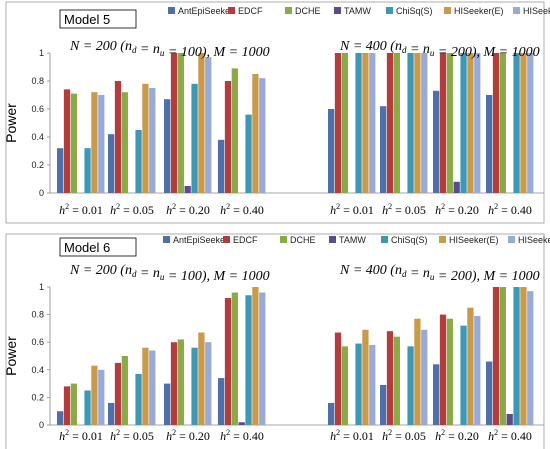 Image resolution: width=550 pixels, height=449 pixels. Describe the element at coordinates (87, 19) in the screenshot. I see `panel-label: Model 5` at that location.